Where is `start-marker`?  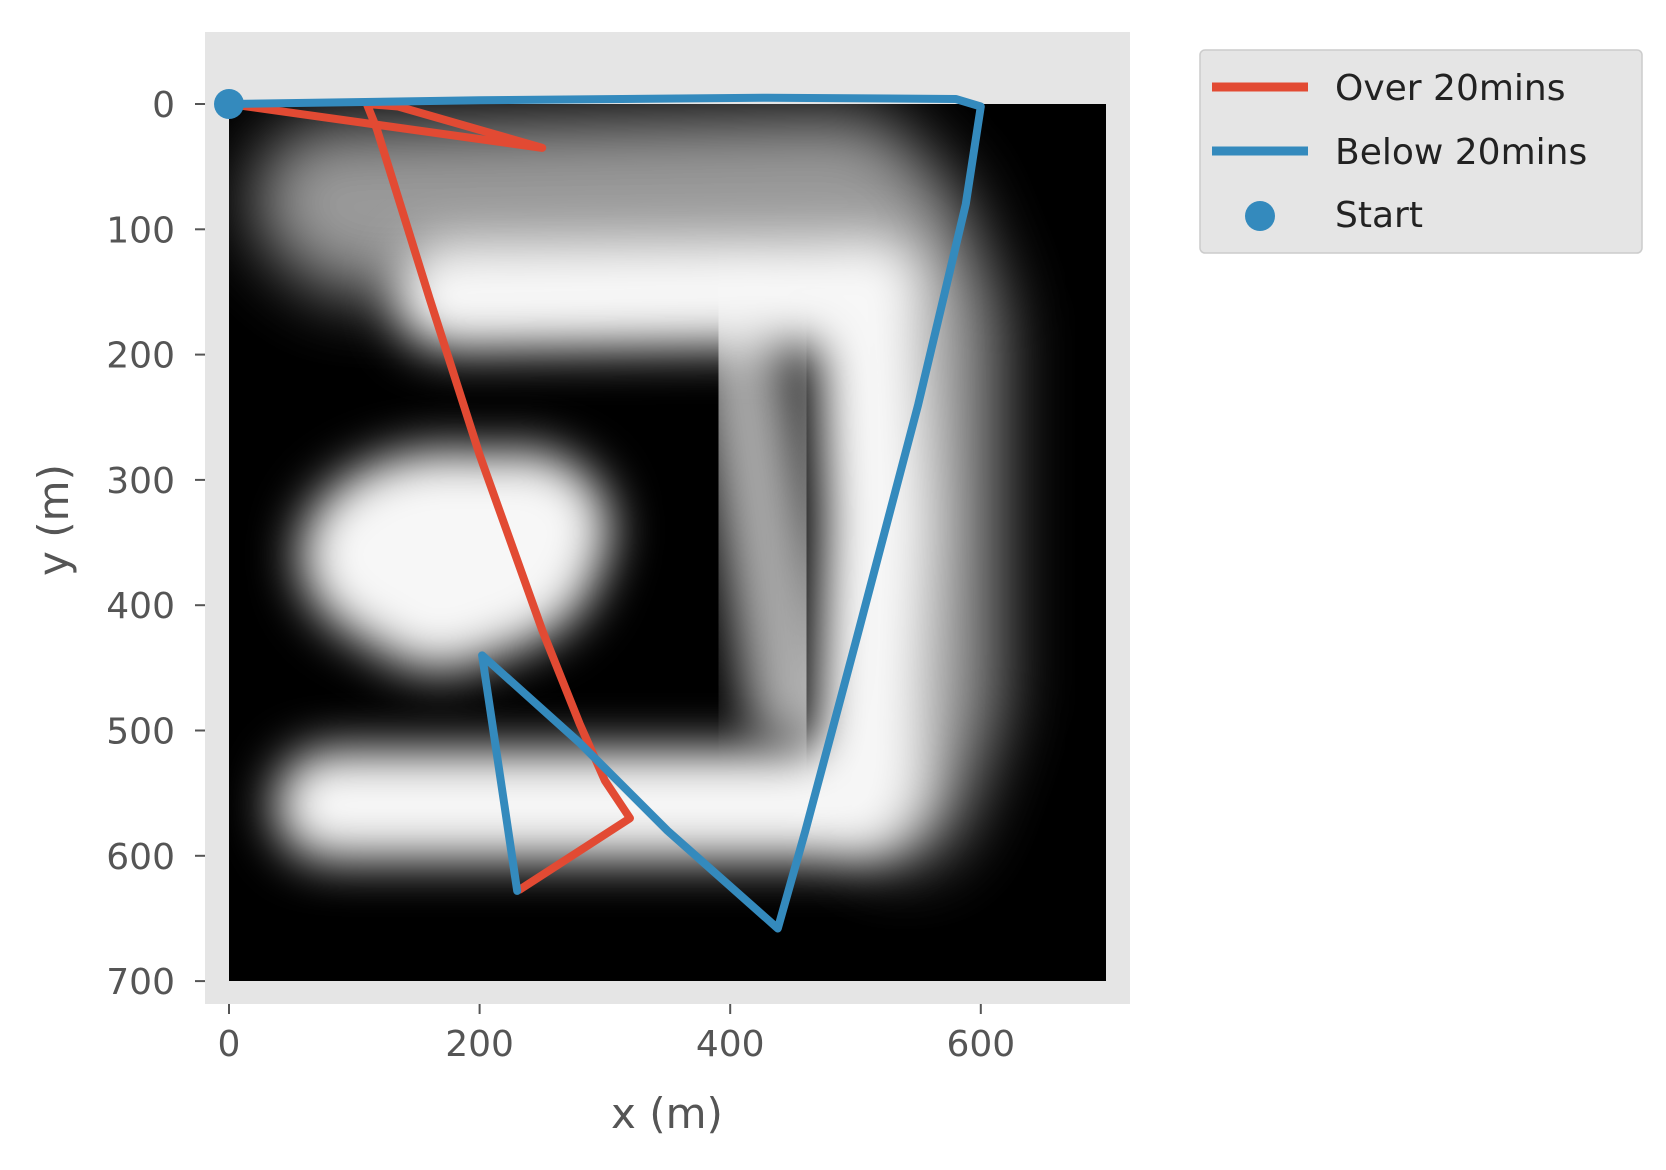 start-marker is located at coordinates (229, 104).